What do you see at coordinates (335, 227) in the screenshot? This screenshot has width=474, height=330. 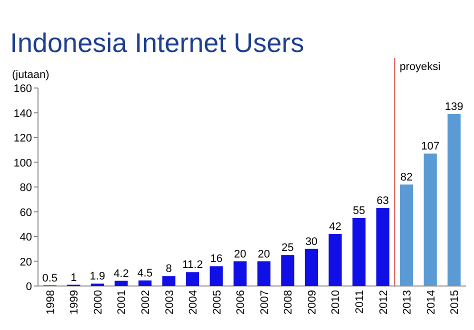 I see `data-label: 42` at bounding box center [335, 227].